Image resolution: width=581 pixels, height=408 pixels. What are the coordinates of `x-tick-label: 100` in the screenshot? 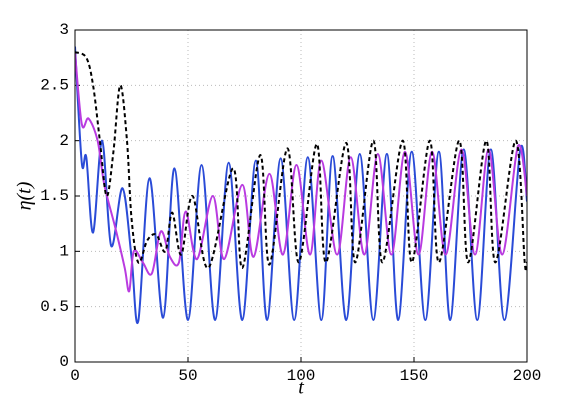 It's located at (301, 376).